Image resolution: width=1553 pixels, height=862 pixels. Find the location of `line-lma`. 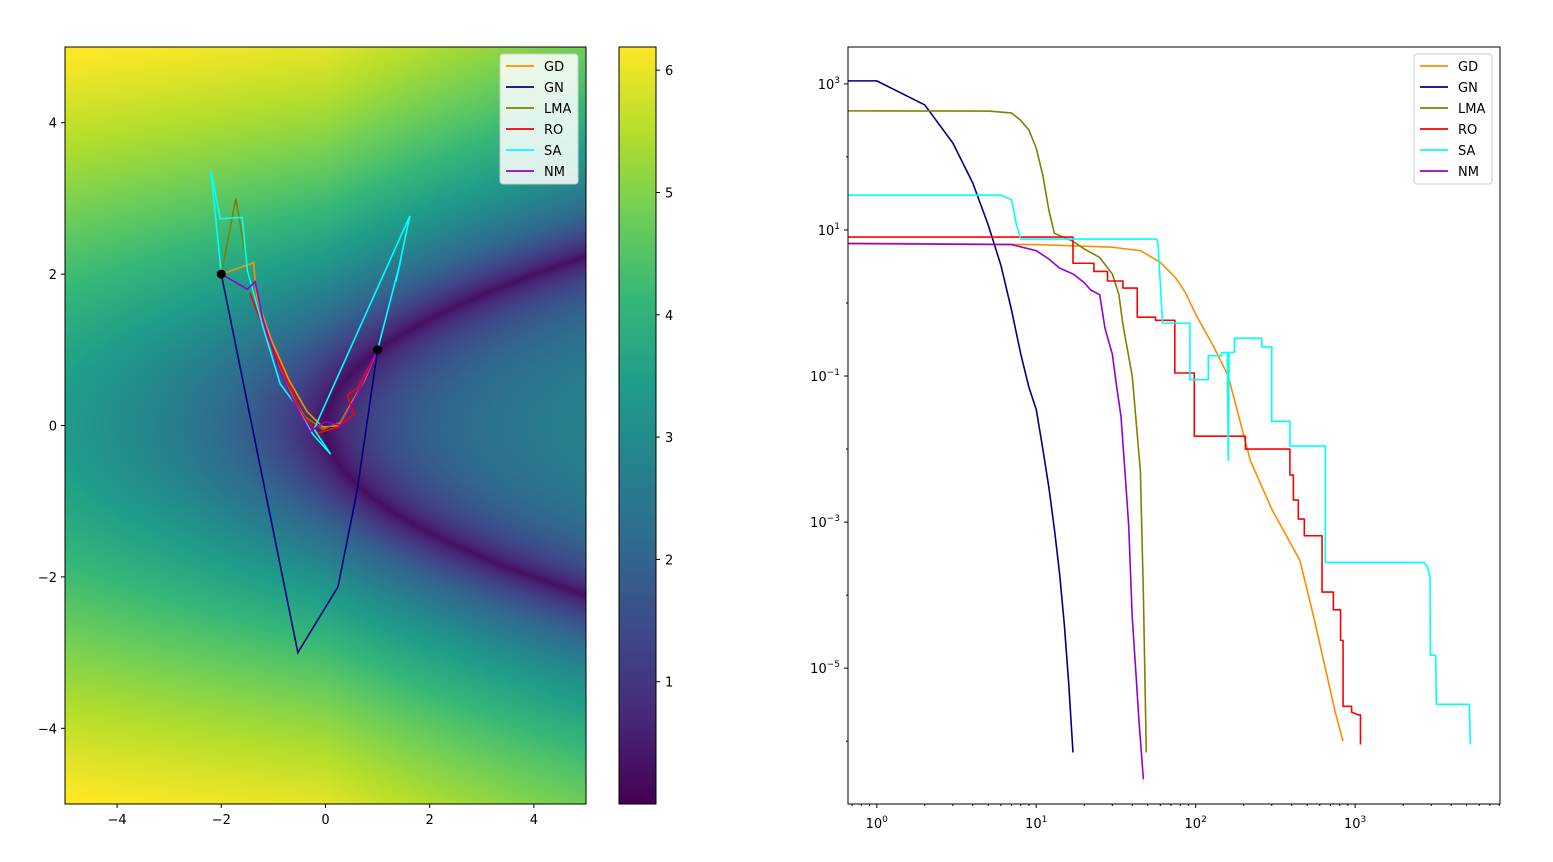

line-lma is located at coordinates (998, 431).